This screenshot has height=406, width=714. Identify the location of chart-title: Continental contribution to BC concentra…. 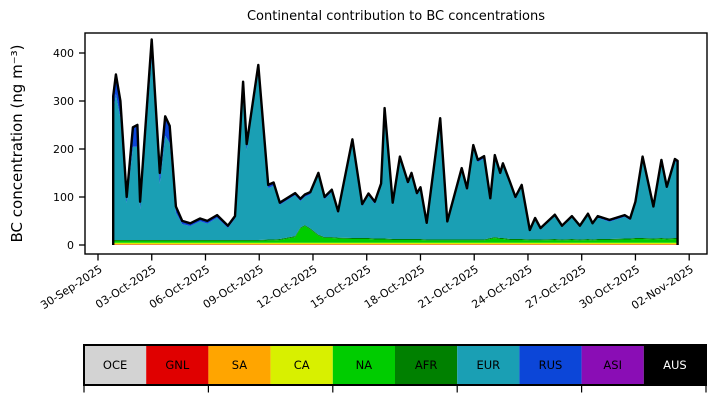
(396, 16).